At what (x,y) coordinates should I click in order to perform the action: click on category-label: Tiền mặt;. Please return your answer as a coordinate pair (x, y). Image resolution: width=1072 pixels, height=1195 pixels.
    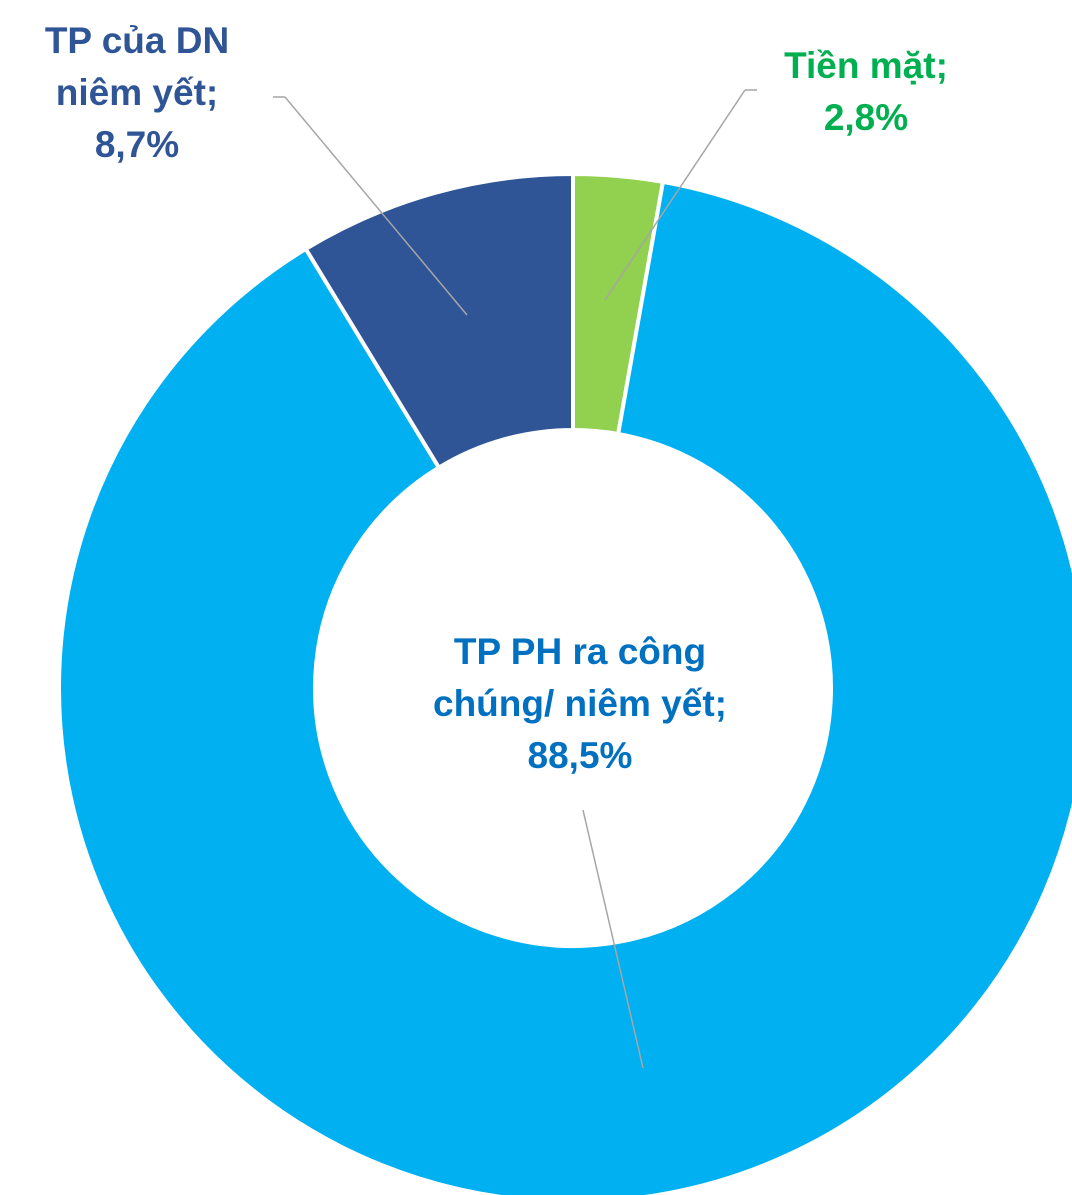
    Looking at the image, I should click on (866, 65).